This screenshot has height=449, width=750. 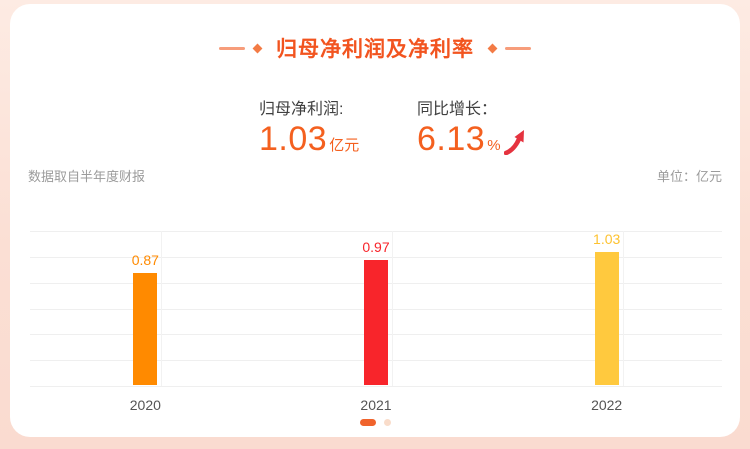 I want to click on stat-net-profit-unit: 亿元, so click(x=344, y=145).